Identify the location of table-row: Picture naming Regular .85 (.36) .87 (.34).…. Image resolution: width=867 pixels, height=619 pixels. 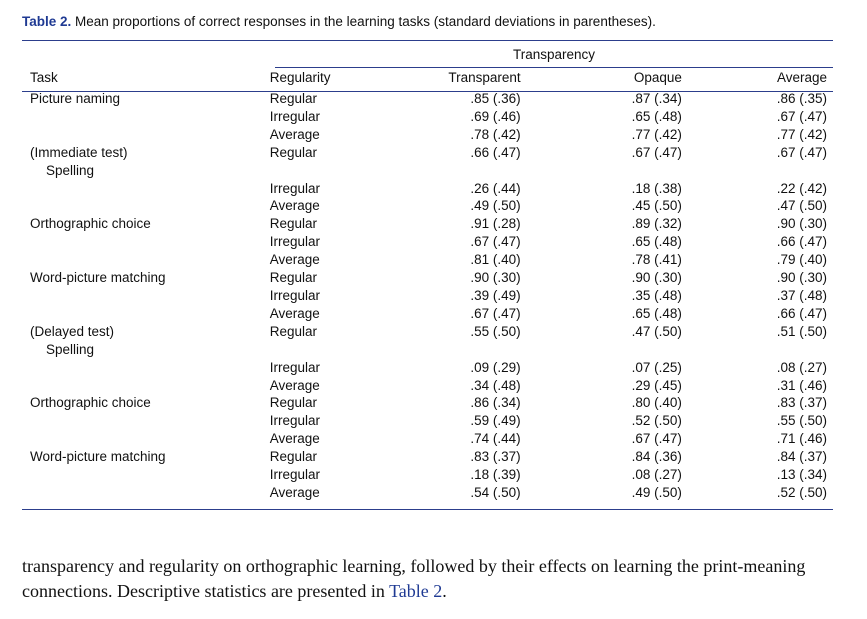
(427, 99).